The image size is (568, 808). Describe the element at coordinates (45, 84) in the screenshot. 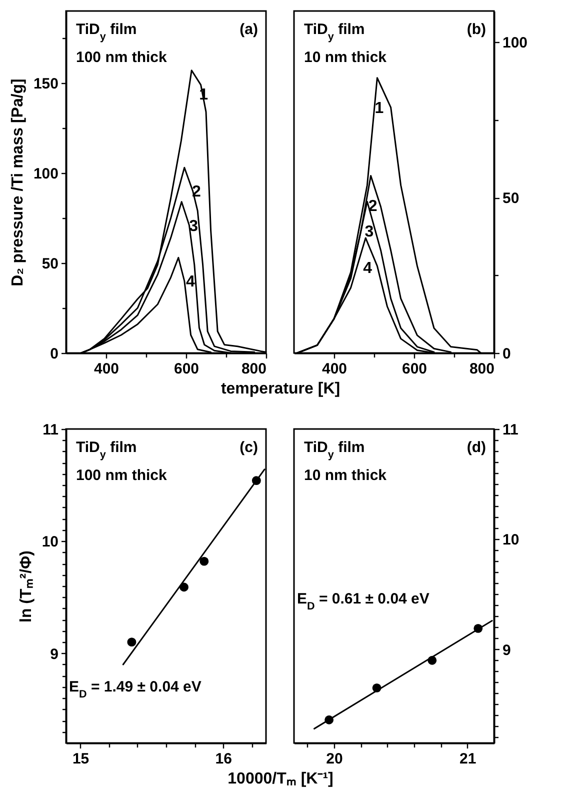

I see `y-tick-label: 150` at that location.